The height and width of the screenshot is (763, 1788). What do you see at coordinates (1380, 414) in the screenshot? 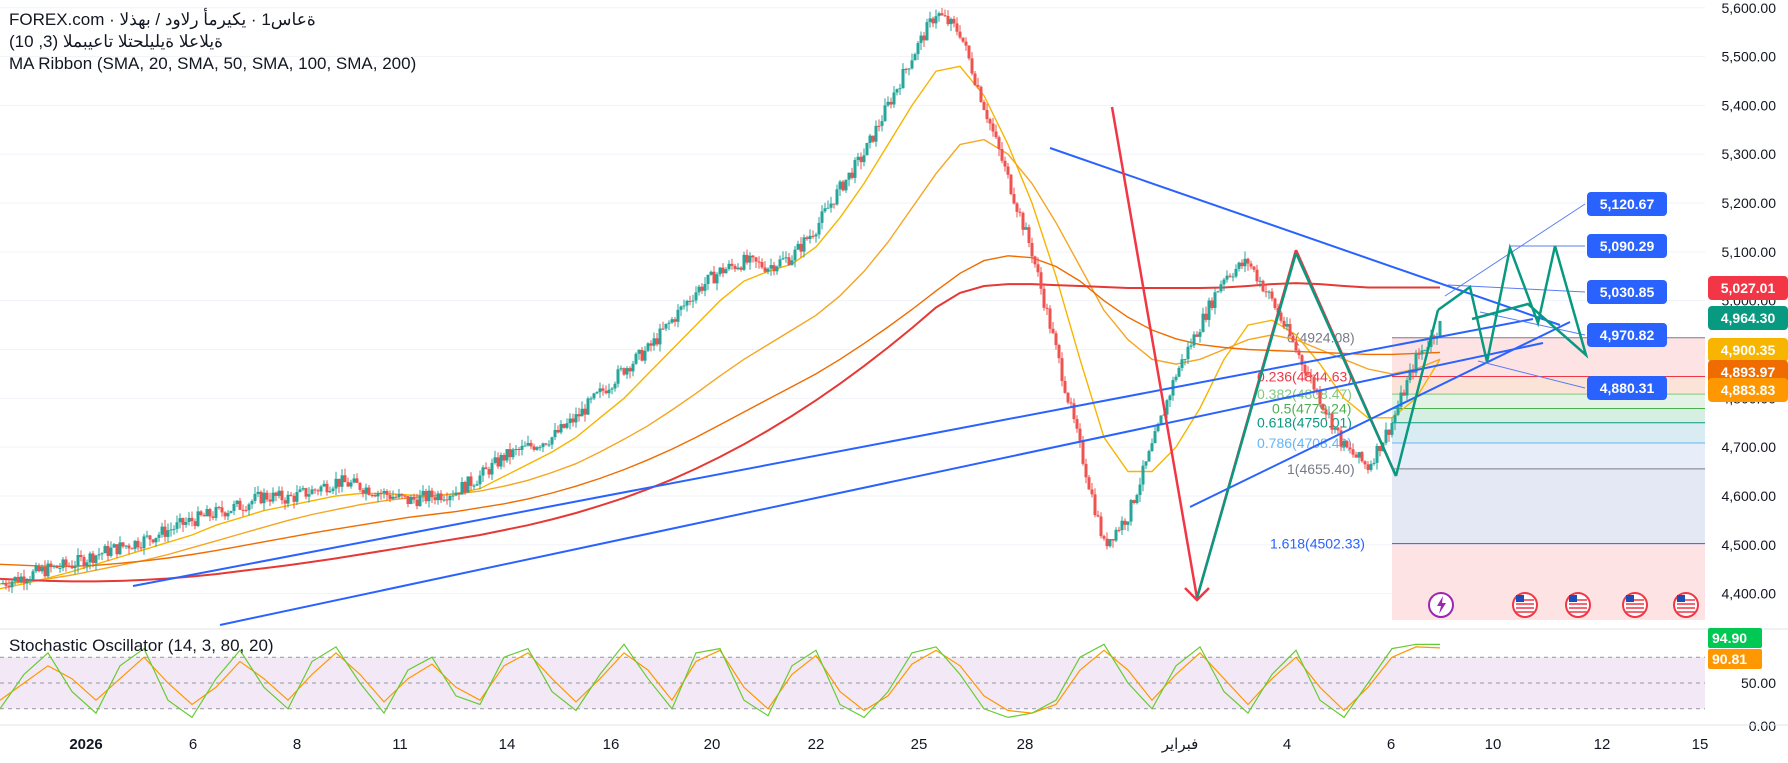
I see `trendline` at bounding box center [1380, 414].